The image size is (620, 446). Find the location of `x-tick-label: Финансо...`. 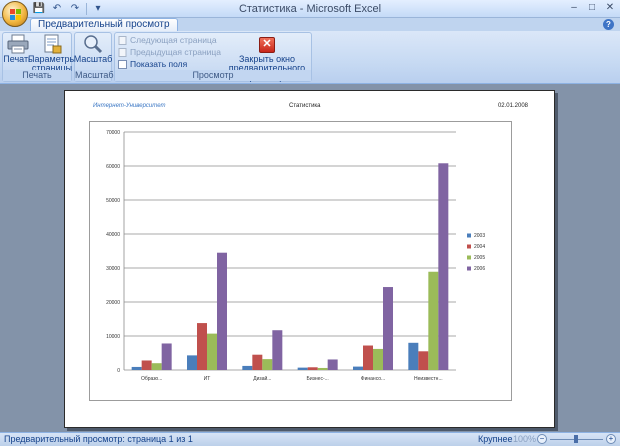

x-tick-label: Финансо... is located at coordinates (373, 379).